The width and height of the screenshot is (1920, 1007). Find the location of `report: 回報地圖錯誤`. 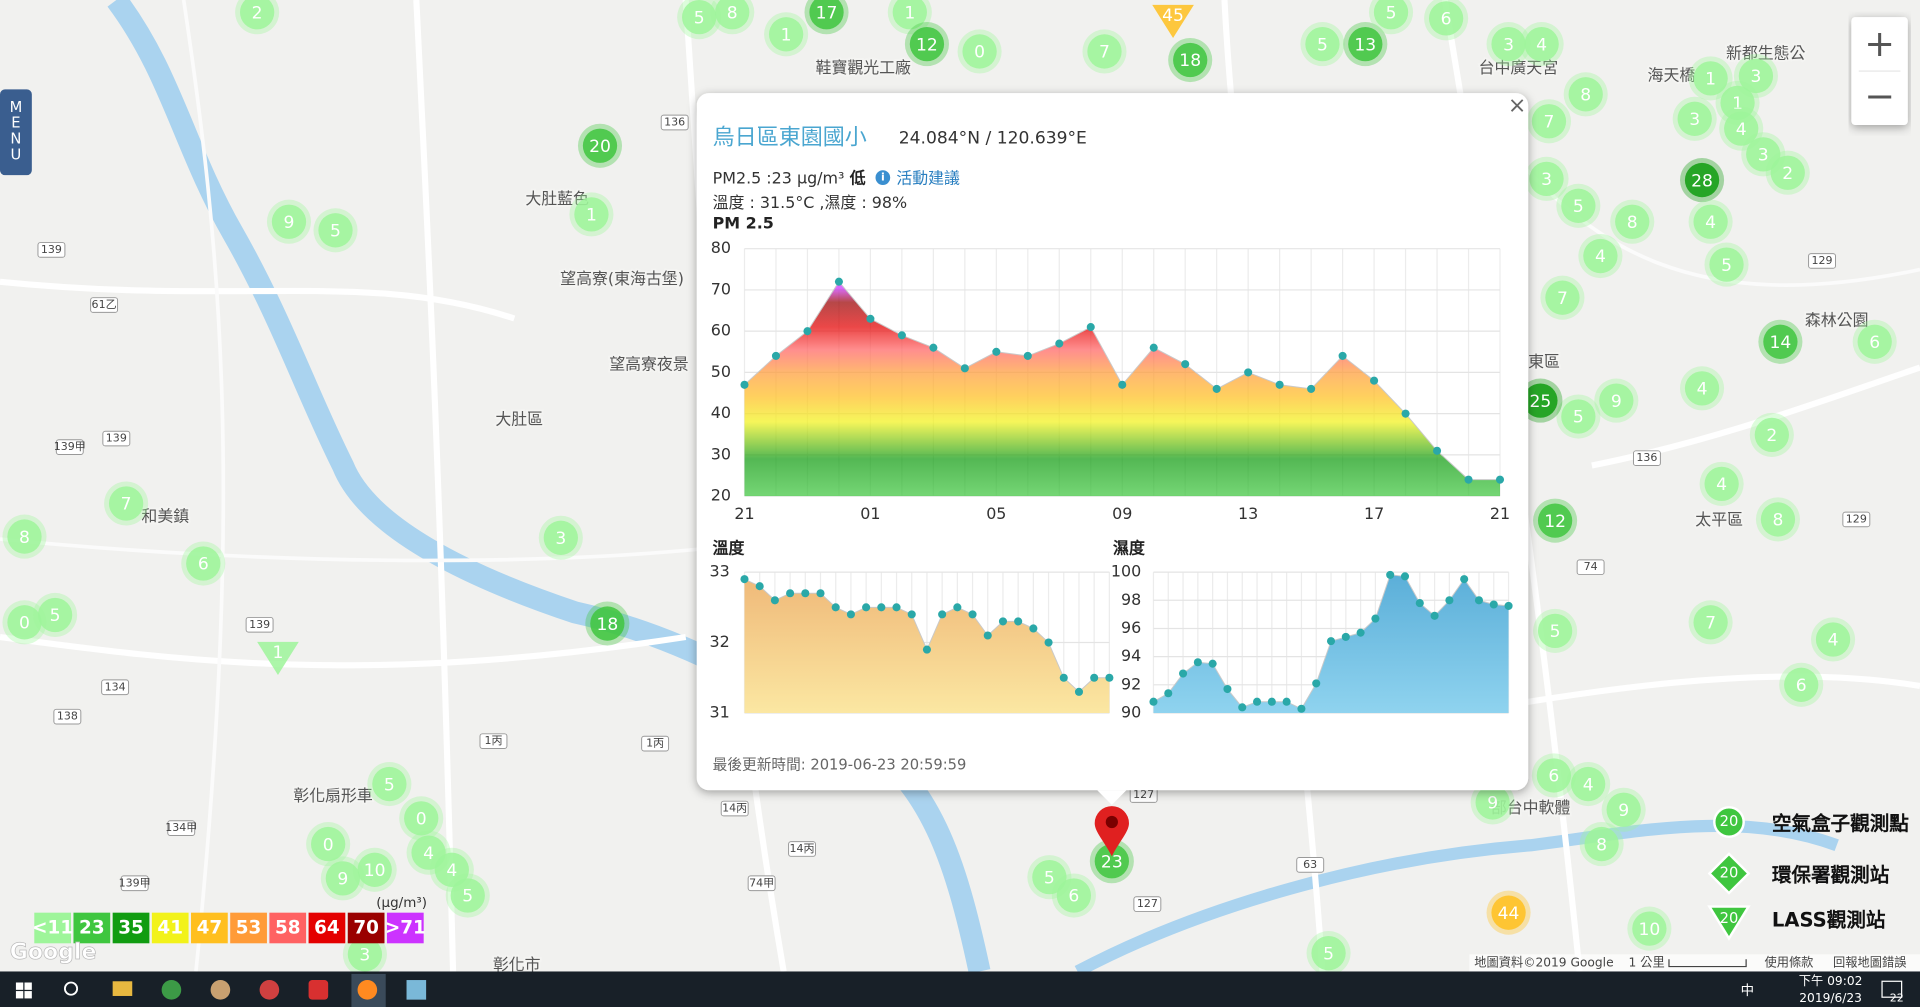

report: 回報地圖錯誤 is located at coordinates (1869, 961).